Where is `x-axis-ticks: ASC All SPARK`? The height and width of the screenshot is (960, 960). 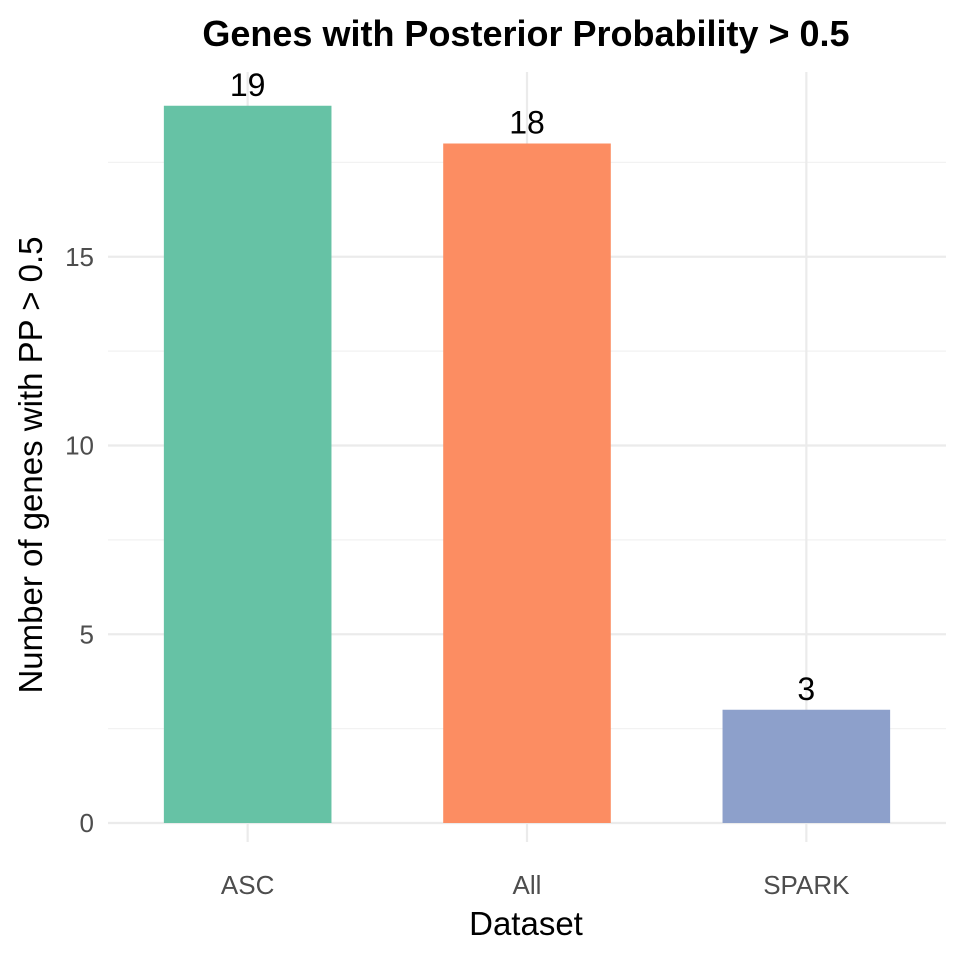 x-axis-ticks: ASC All SPARK is located at coordinates (535, 885).